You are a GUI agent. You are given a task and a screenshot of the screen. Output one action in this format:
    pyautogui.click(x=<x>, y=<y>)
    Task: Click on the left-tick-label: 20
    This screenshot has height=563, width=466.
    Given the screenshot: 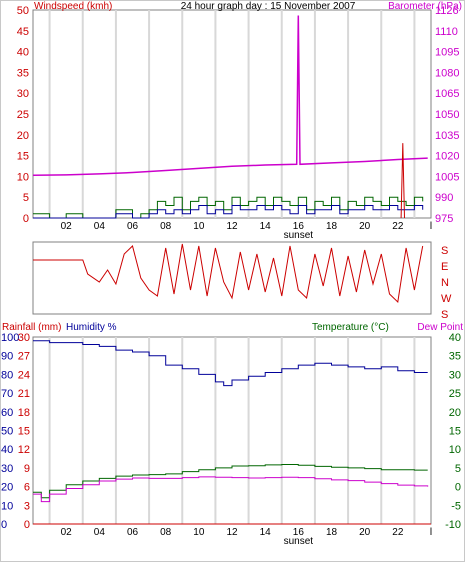 What is the action you would take?
    pyautogui.click(x=23, y=136)
    